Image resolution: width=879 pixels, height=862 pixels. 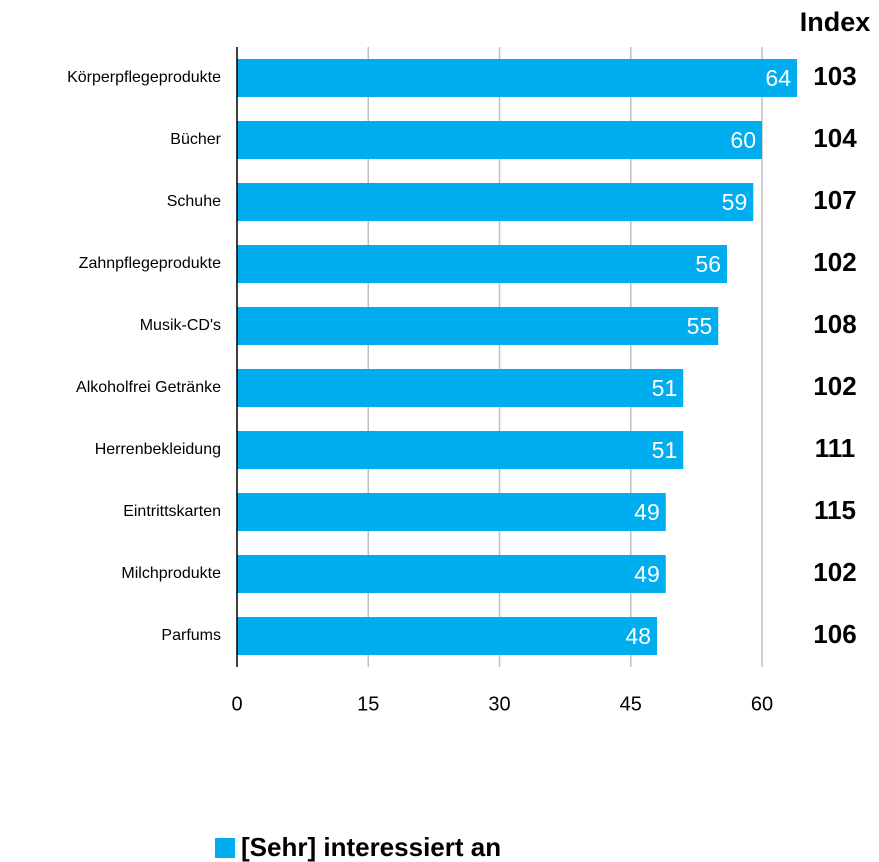 I want to click on index-value: 108, so click(x=834, y=324).